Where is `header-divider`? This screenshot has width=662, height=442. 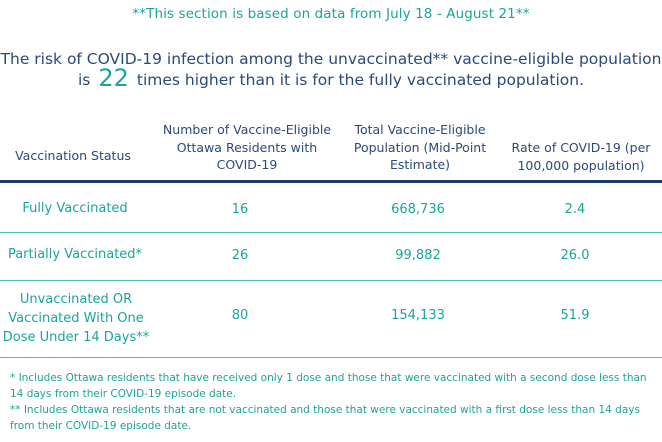
header-divider is located at coordinates (331, 181).